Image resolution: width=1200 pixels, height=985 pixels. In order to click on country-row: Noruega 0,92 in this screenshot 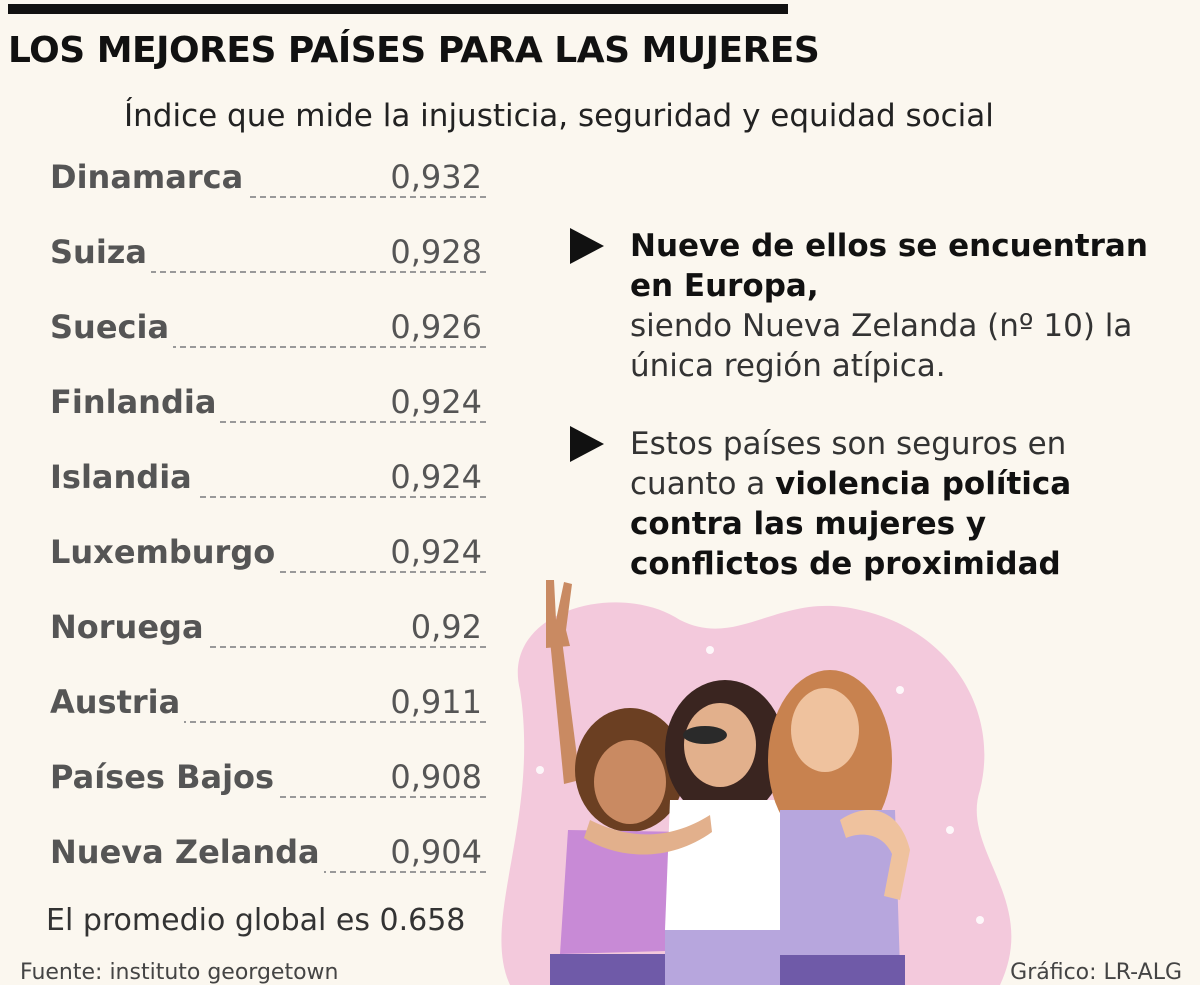, I will do `click(268, 629)`.